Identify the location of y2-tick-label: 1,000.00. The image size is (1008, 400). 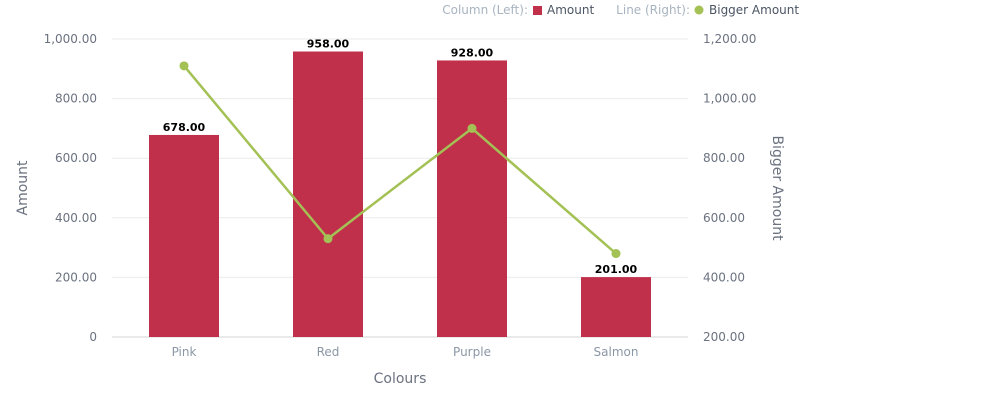
(729, 99).